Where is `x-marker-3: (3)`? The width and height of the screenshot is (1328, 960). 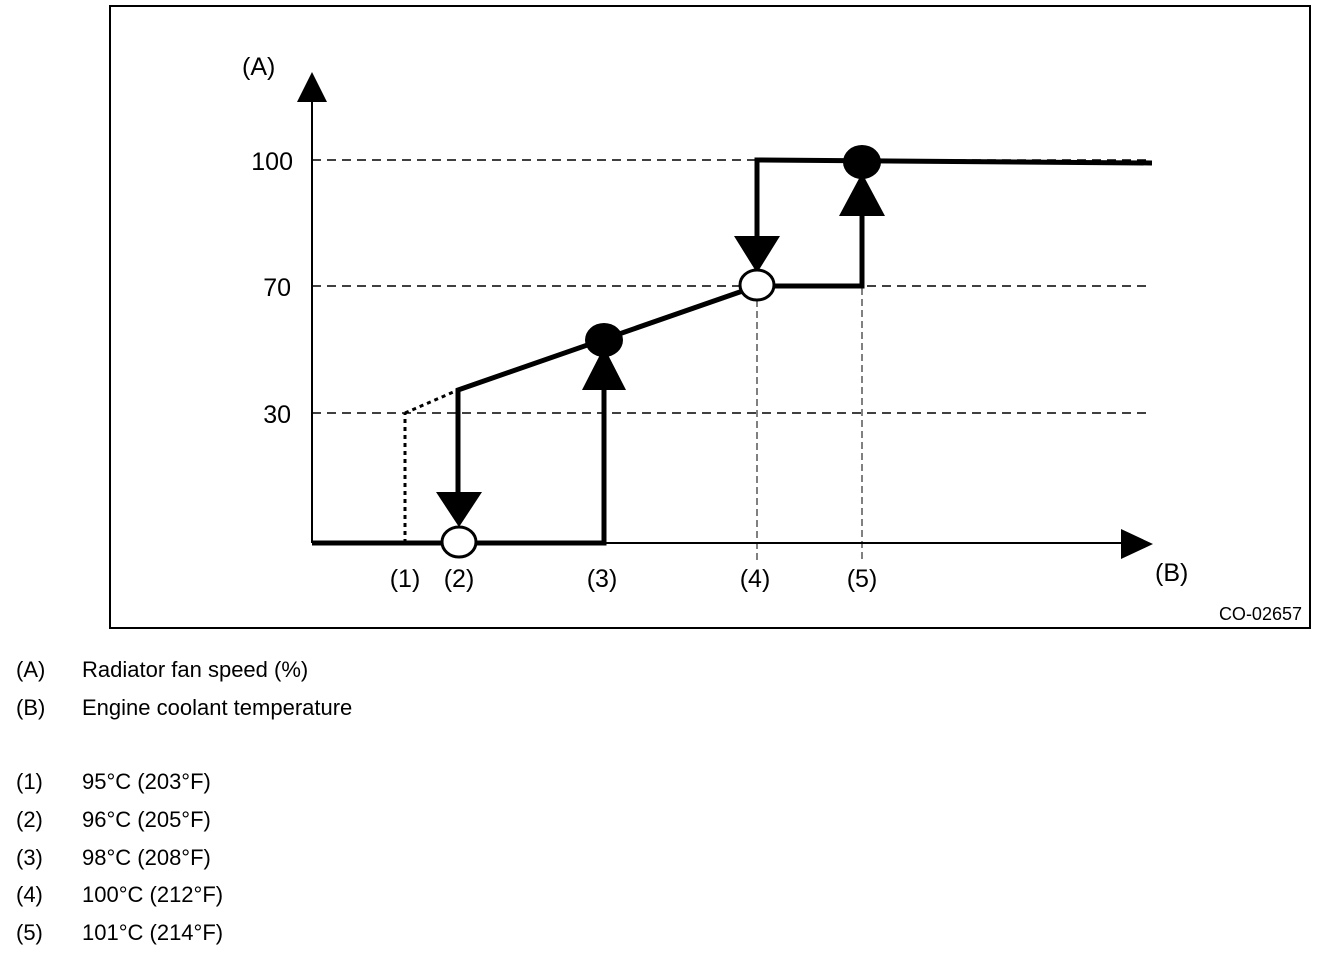 x-marker-3: (3) is located at coordinates (602, 579).